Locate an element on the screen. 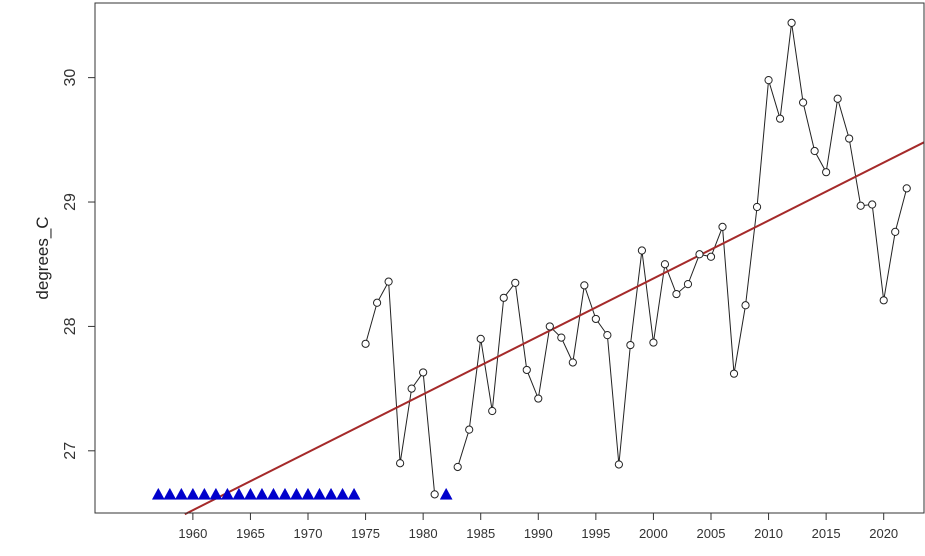 The width and height of the screenshot is (925, 556). y-axis-title: degrees_C is located at coordinates (42, 257).